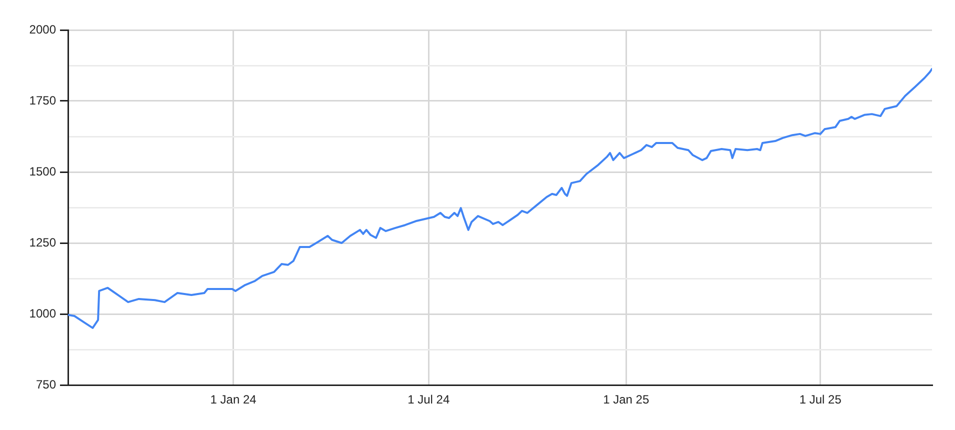 This screenshot has height=430, width=955. I want to click on y-tick-label: 1500, so click(42, 171).